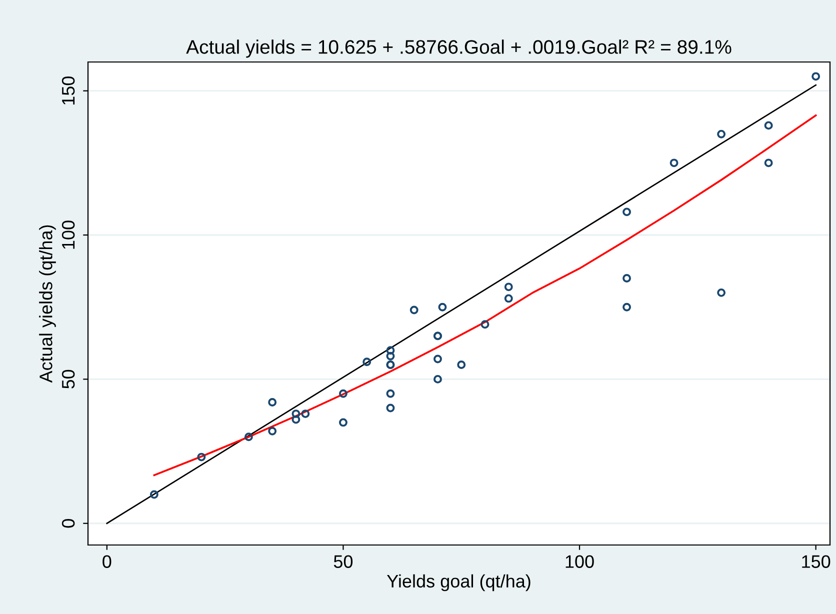 This screenshot has height=614, width=836. Describe the element at coordinates (458, 583) in the screenshot. I see `x-axis-title: Yields goal (qt/ha)` at that location.